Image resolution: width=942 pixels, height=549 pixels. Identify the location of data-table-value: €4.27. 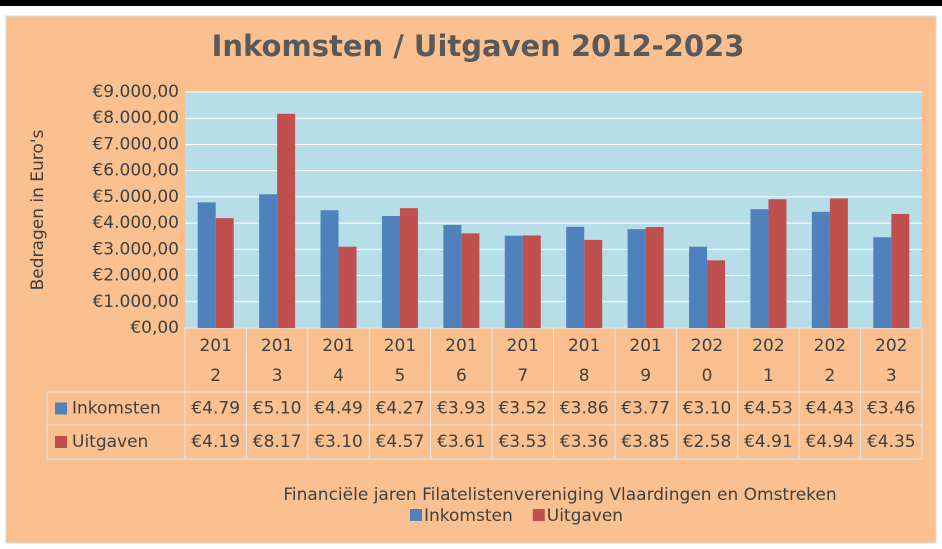
(400, 409).